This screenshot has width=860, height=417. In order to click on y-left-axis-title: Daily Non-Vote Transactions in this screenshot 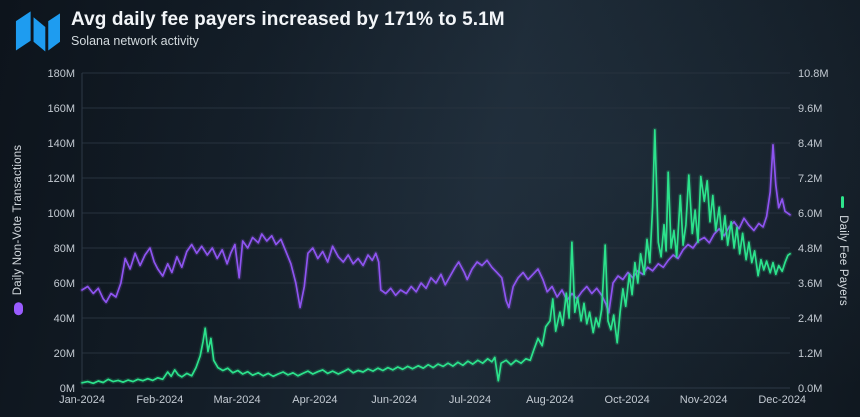, I will do `click(18, 230)`.